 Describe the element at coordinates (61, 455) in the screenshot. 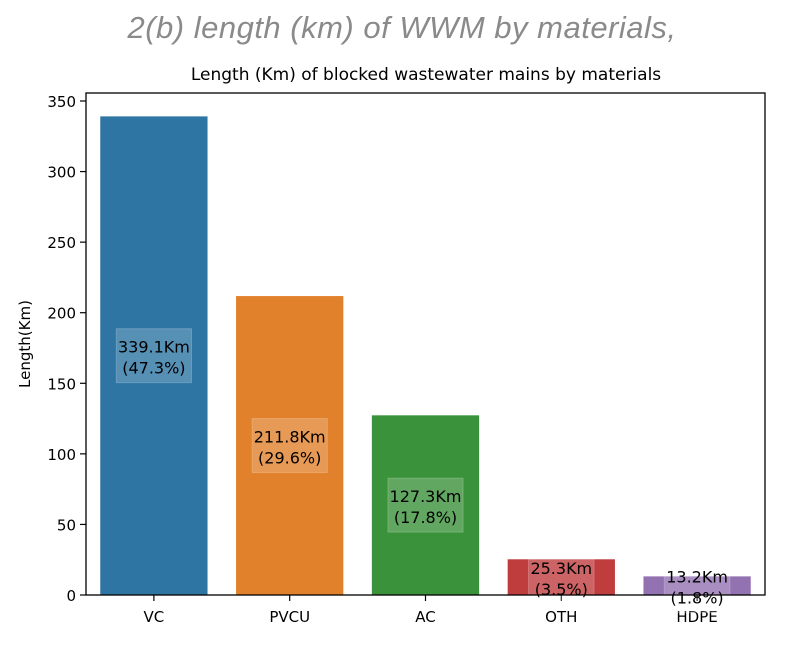

I see `y-tick-label: 100` at that location.